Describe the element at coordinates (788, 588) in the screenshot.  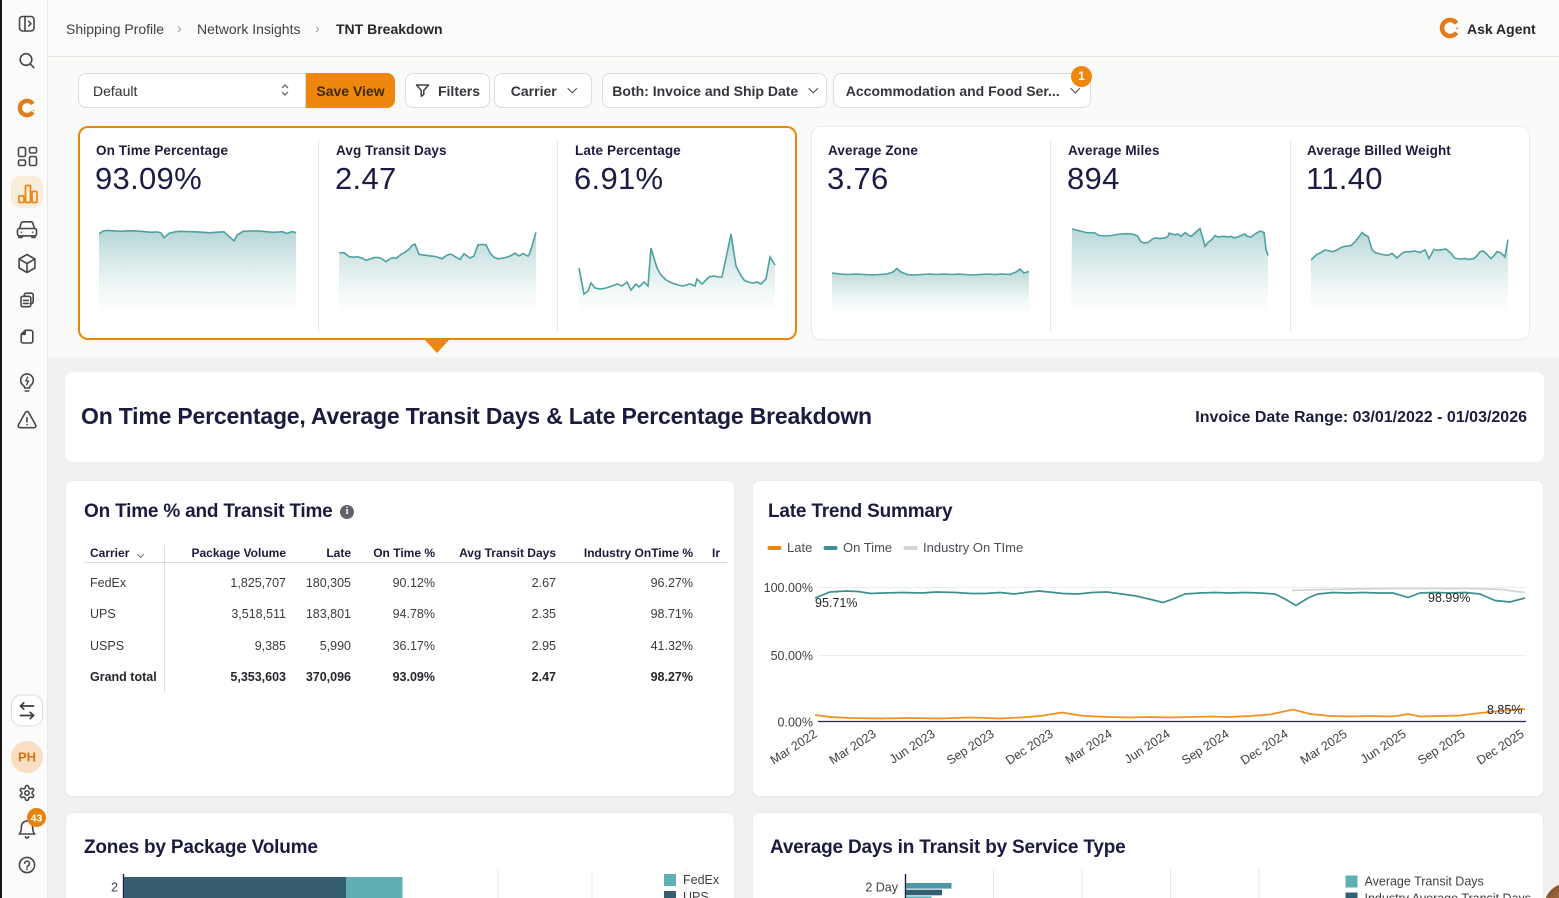
I see `svg-text: 100.00%` at that location.